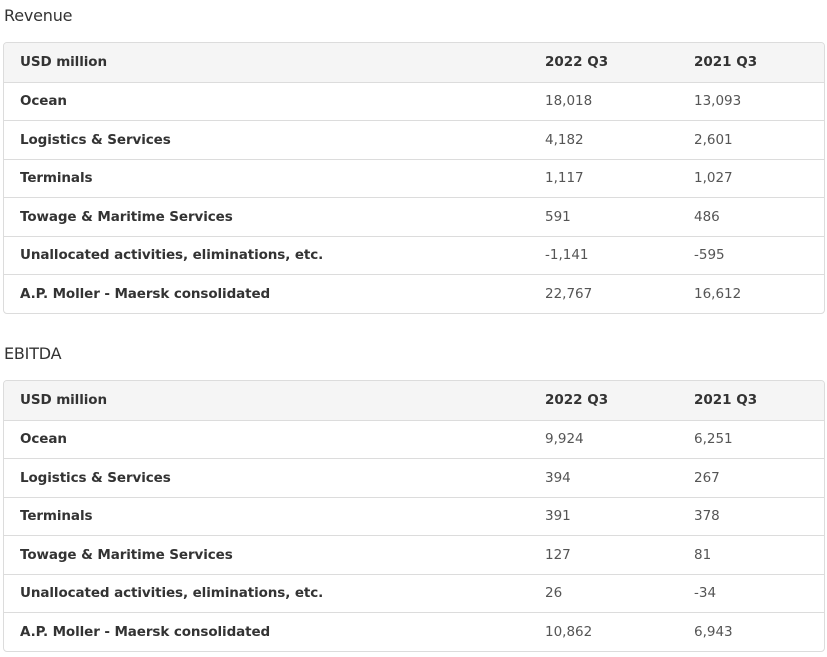  What do you see at coordinates (558, 477) in the screenshot?
I see `row-value-2022-q3: 394` at bounding box center [558, 477].